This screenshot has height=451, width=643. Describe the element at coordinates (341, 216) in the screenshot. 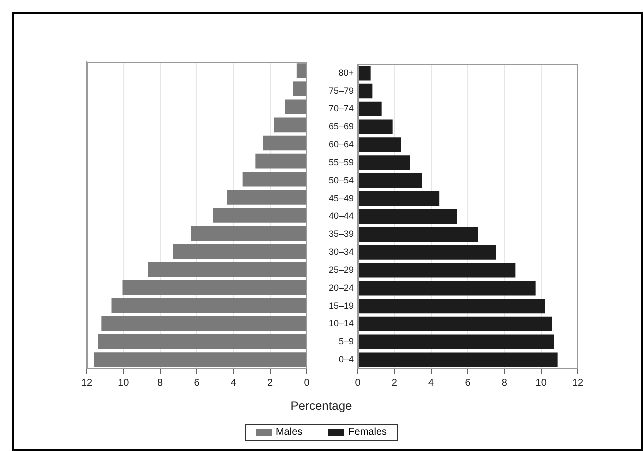

I see `y-tick-label: 40–44` at that location.